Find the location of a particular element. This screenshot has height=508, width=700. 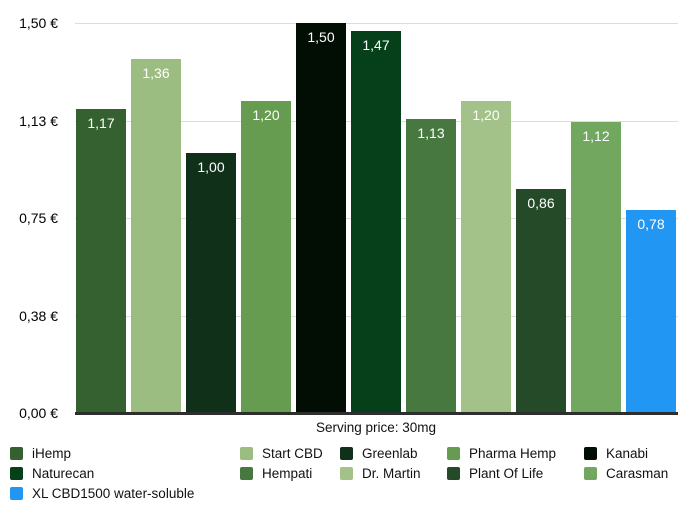

bar-value-label: 1,12 is located at coordinates (596, 135).